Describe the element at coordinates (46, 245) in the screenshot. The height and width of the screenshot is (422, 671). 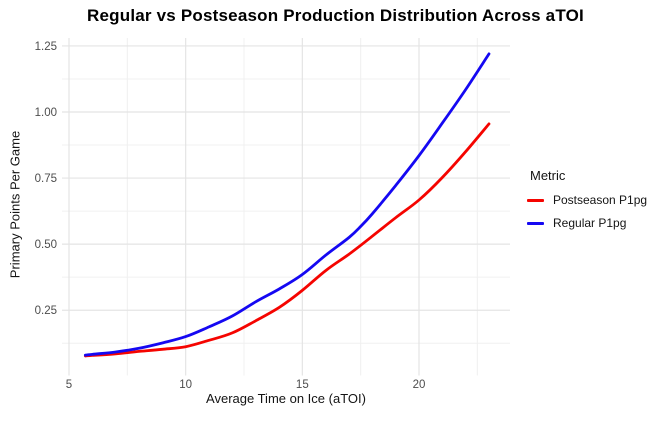
I see `y-tick-label: 0.50` at that location.